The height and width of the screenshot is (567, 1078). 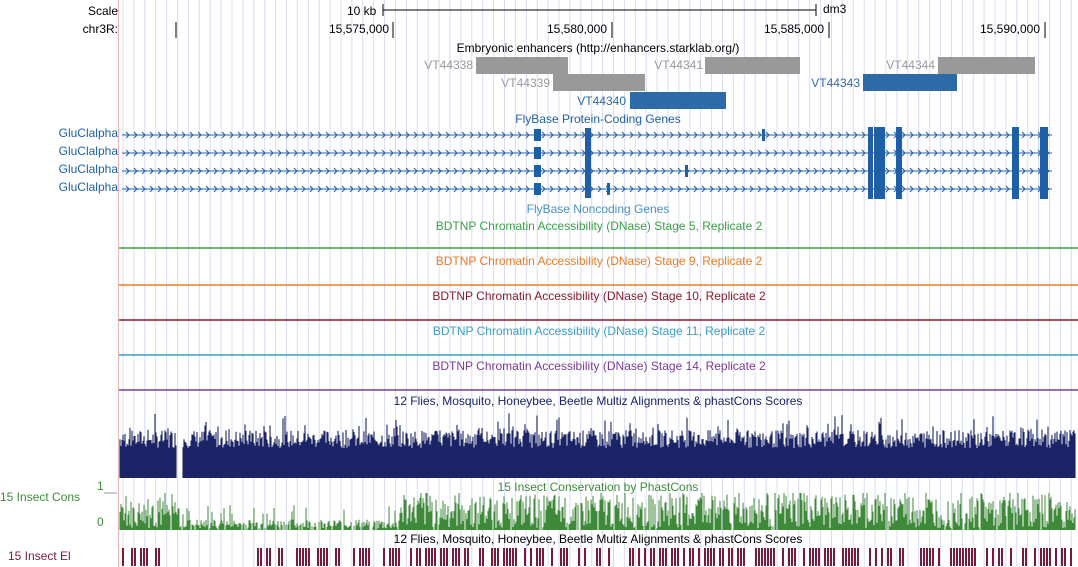 What do you see at coordinates (910, 82) in the screenshot?
I see `enhancer-bar-vt44343` at bounding box center [910, 82].